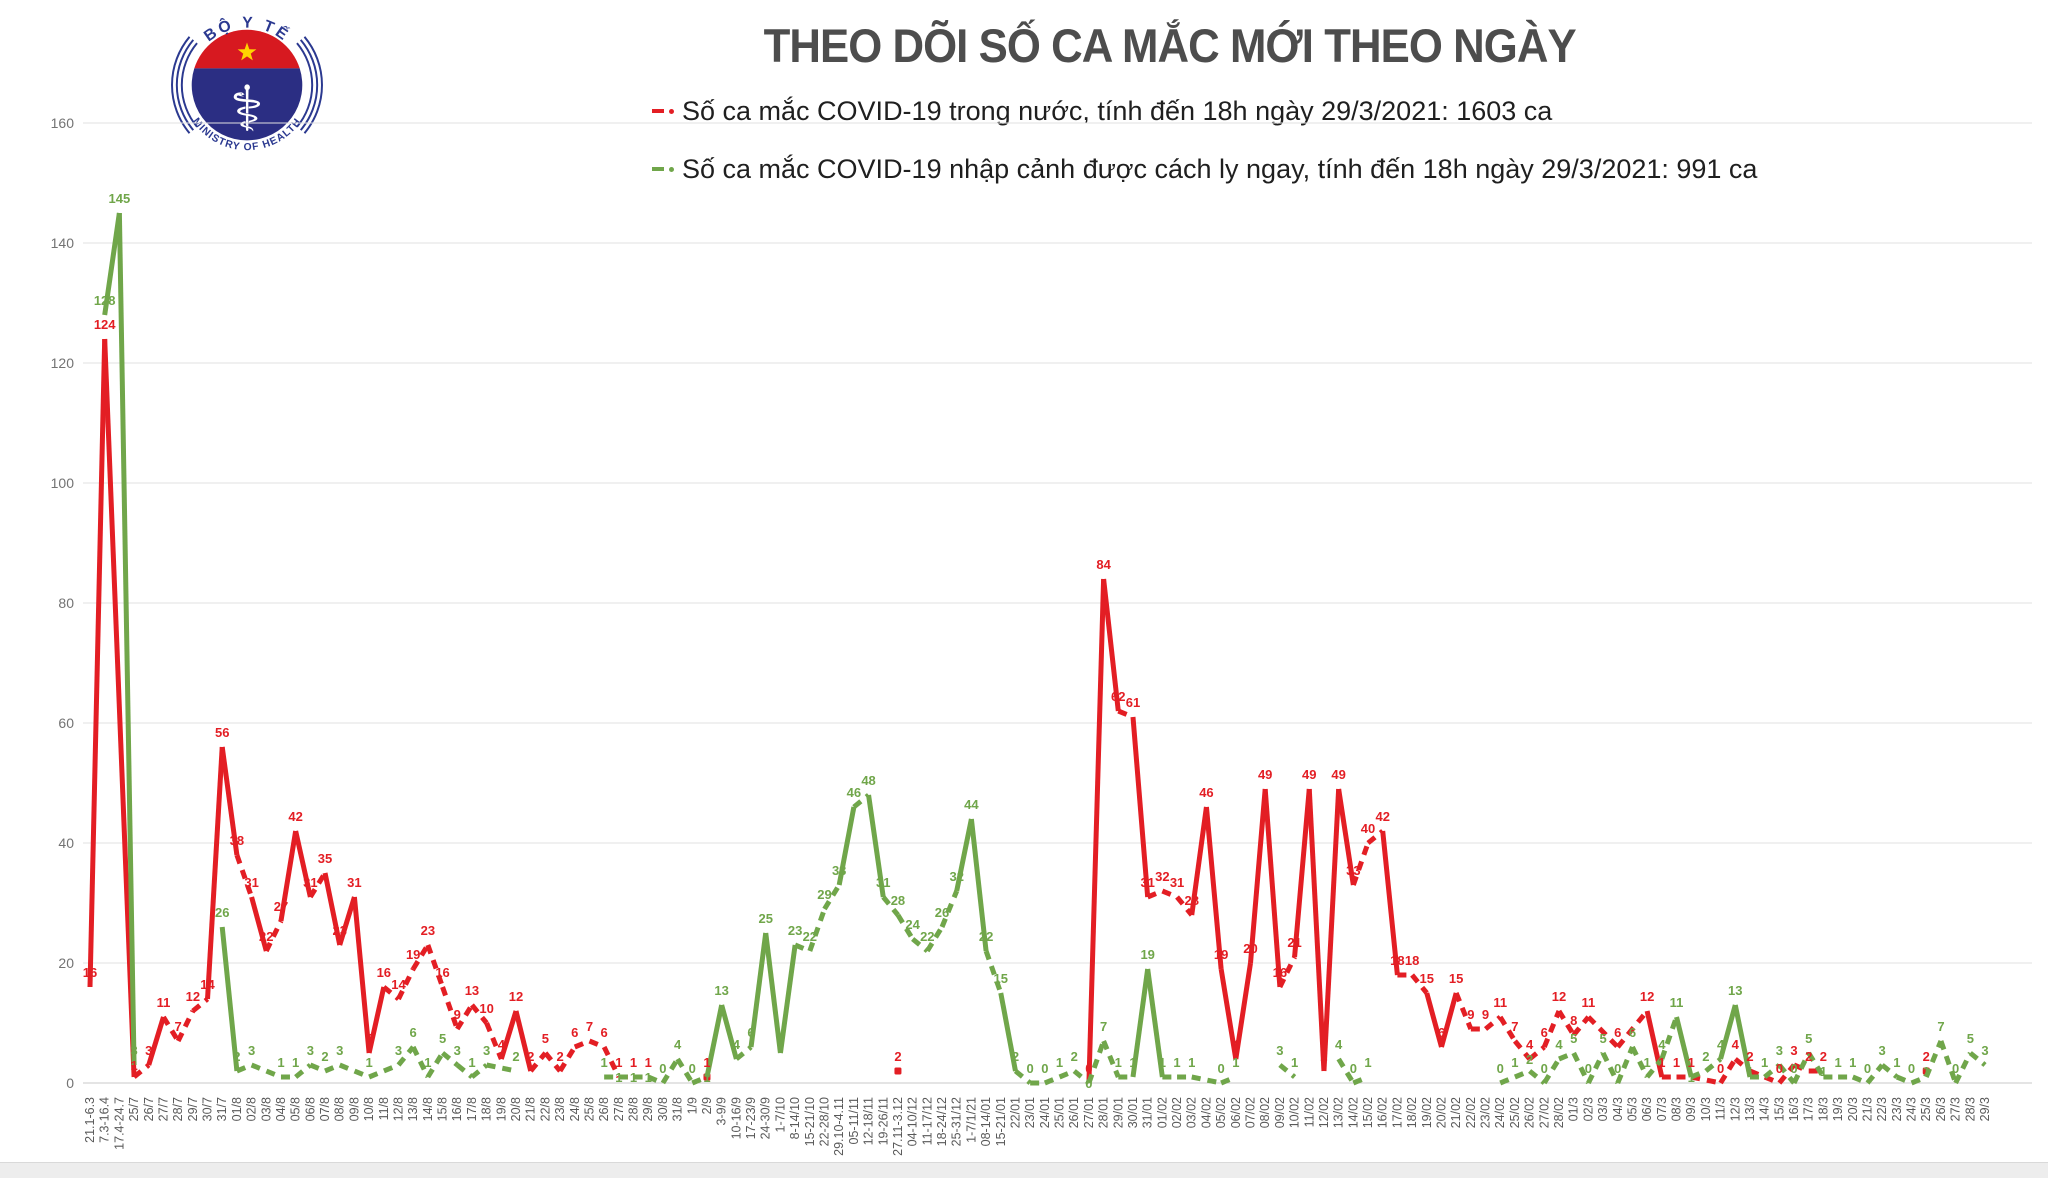 The width and height of the screenshot is (2048, 1178). What do you see at coordinates (1500, 1112) in the screenshot?
I see `x-tick-label: 24/02` at bounding box center [1500, 1112].